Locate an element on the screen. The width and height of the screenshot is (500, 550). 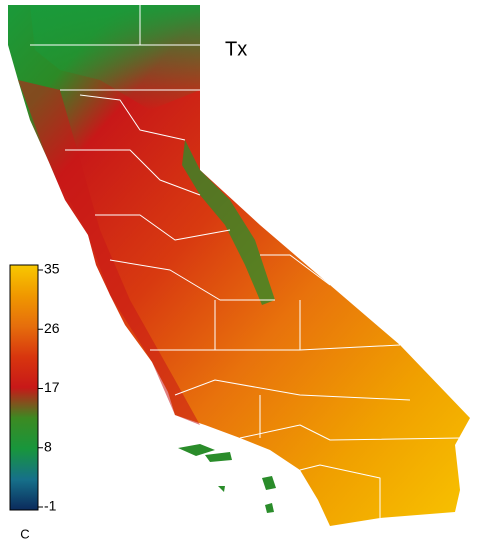
colorbar-tick-label: -1 is located at coordinates (50, 506).